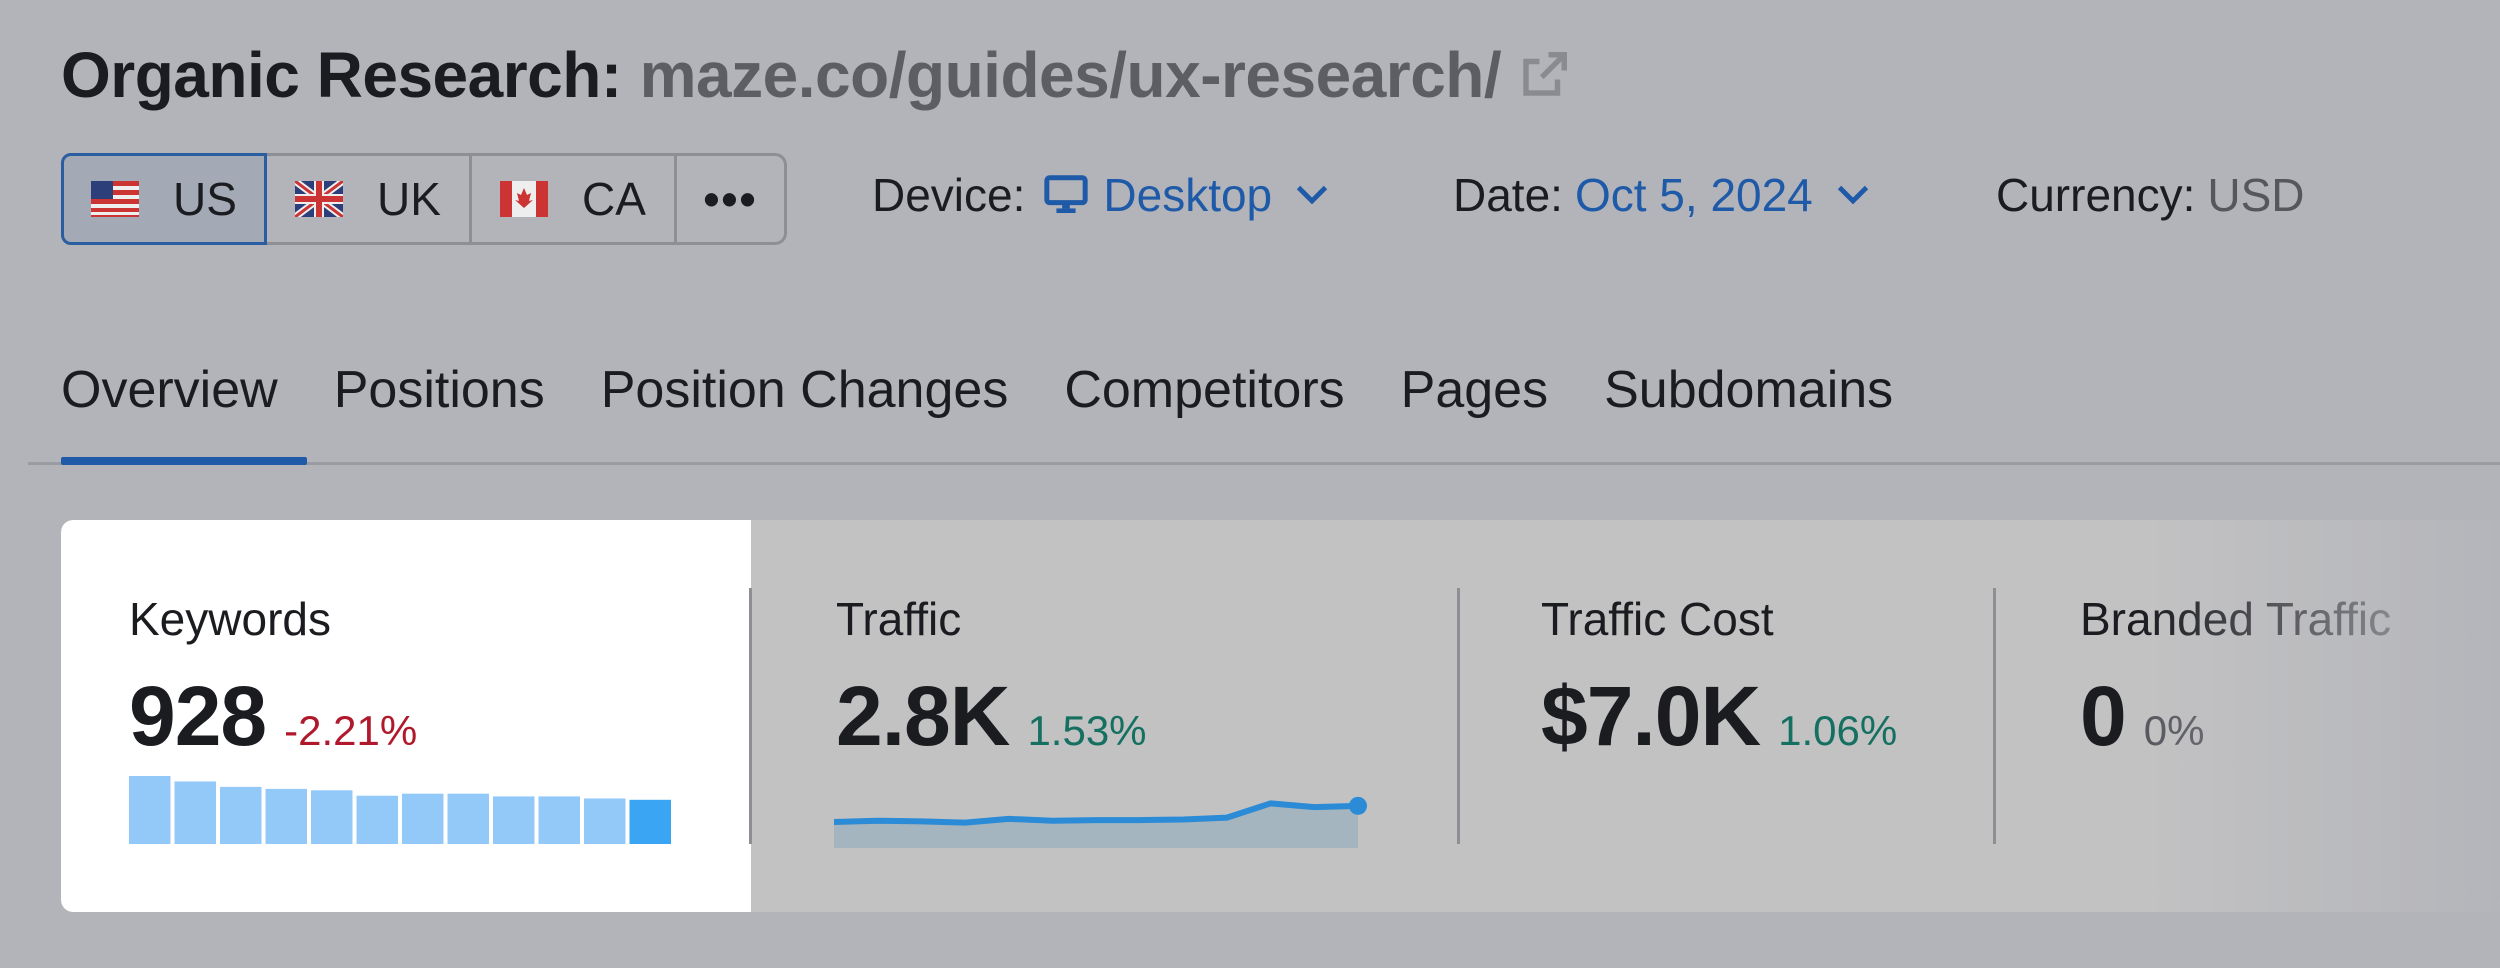 The image size is (2500, 968). Describe the element at coordinates (574, 199) in the screenshot. I see `database-ca-button: CA` at that location.